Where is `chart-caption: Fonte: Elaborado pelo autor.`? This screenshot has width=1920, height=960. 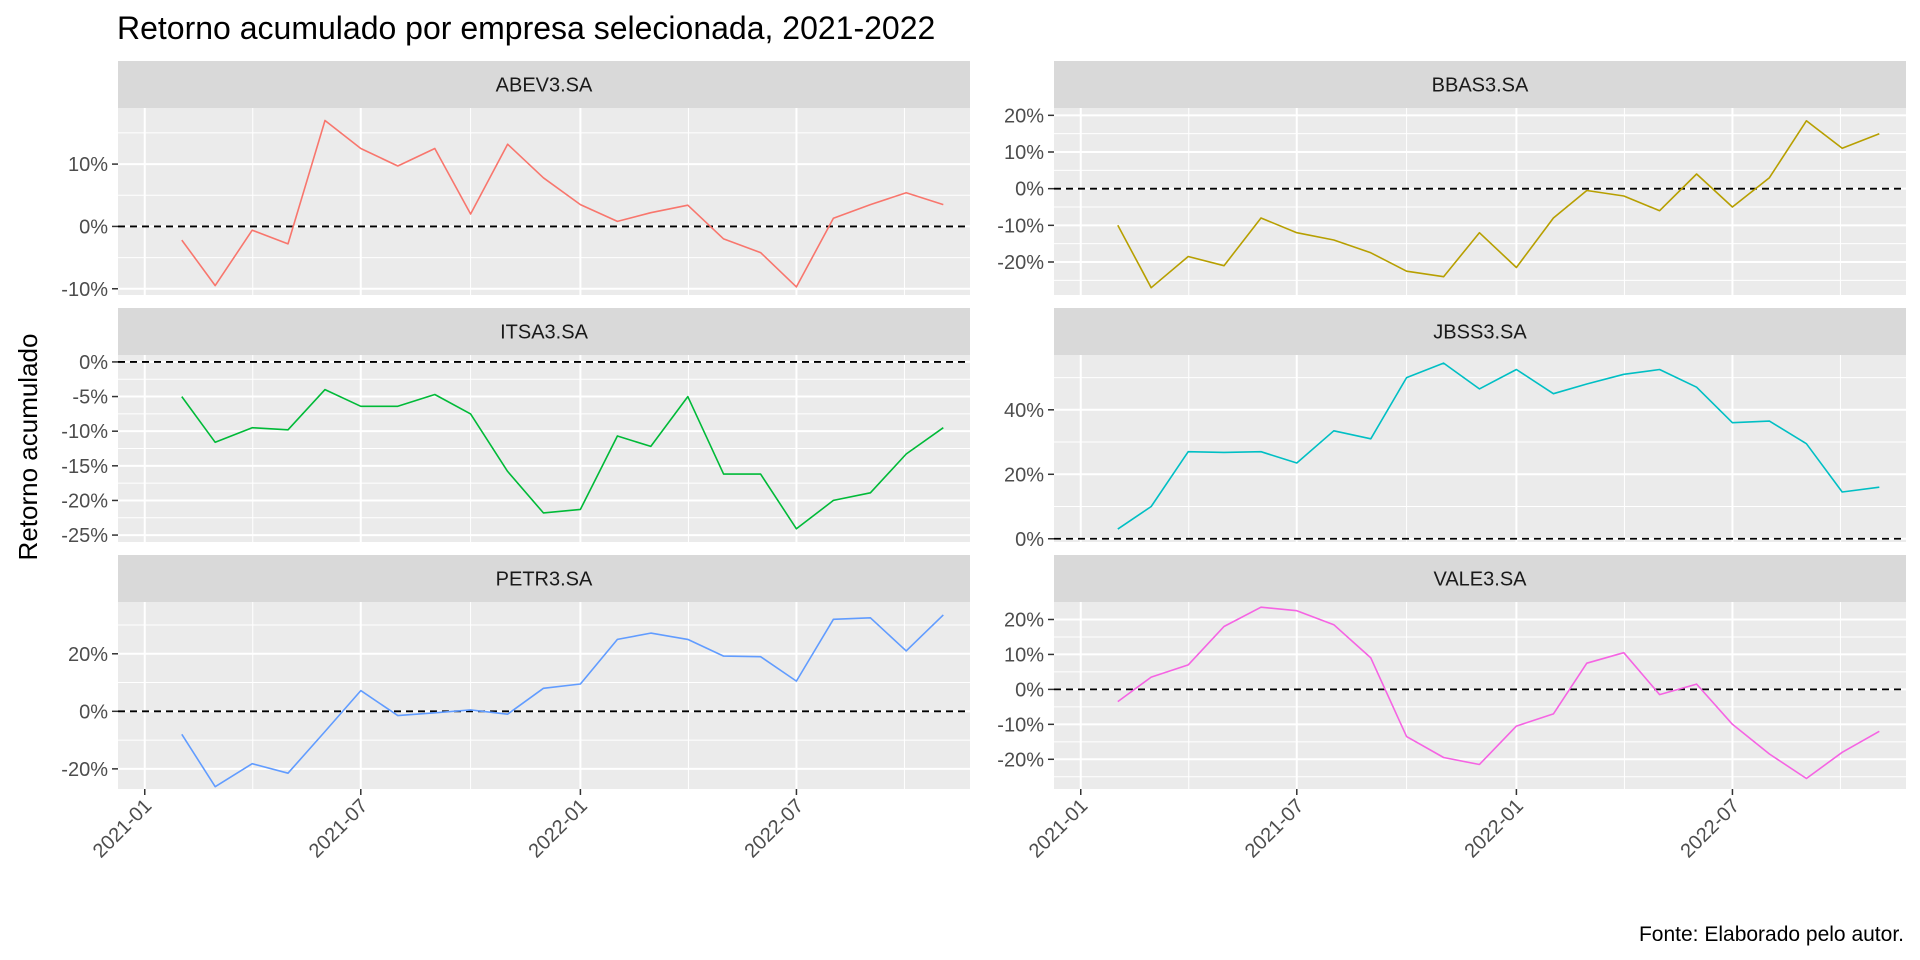 chart-caption: Fonte: Elaborado pelo autor. is located at coordinates (1771, 934).